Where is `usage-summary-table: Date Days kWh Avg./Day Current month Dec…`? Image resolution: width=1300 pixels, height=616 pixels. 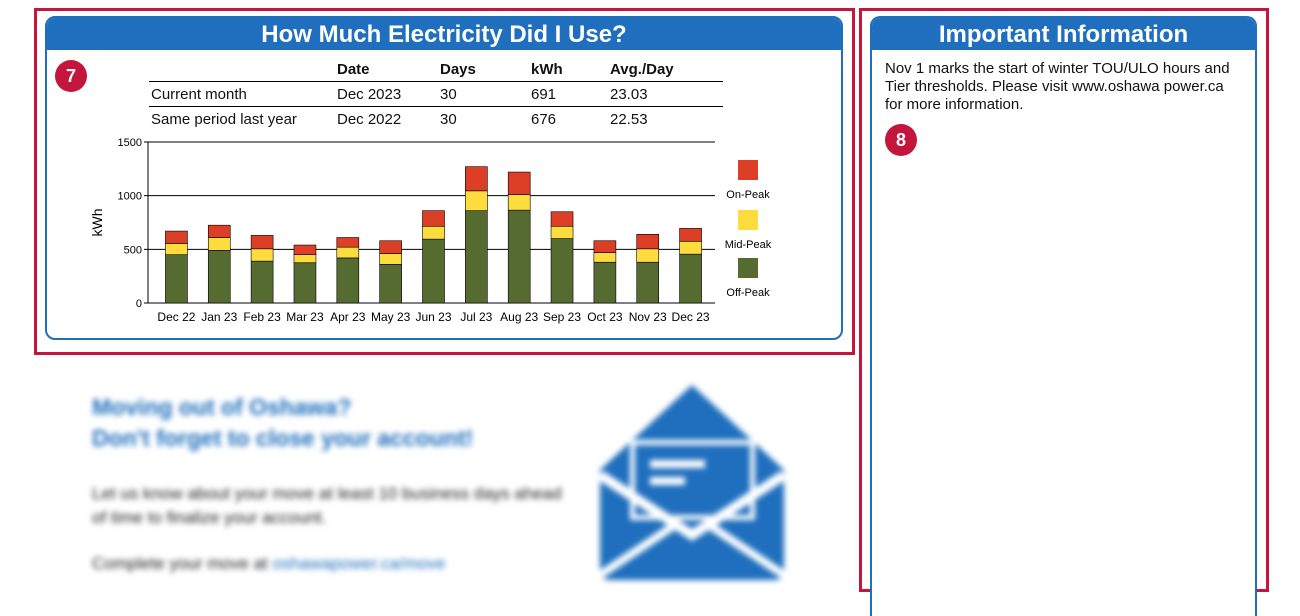
usage-summary-table: Date Days kWh Avg./Day Current month Dec… is located at coordinates (436, 94).